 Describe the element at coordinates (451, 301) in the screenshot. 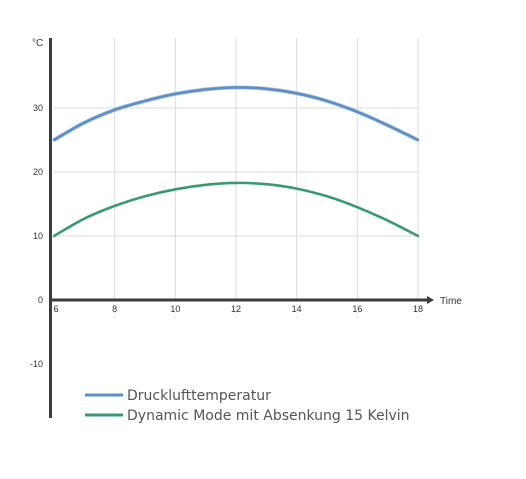

I see `x-axis-label: Time` at that location.